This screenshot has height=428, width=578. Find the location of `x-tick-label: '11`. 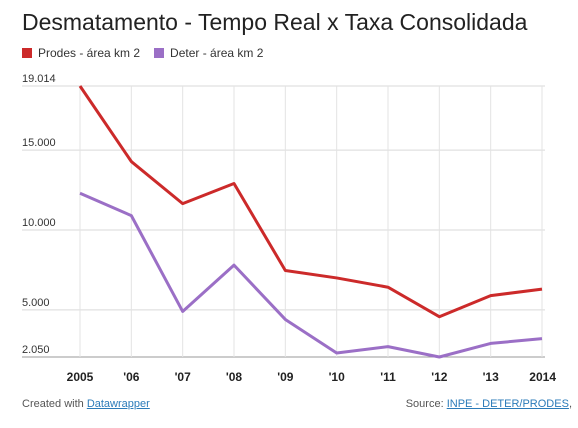

x-tick-label: '11 is located at coordinates (388, 377).